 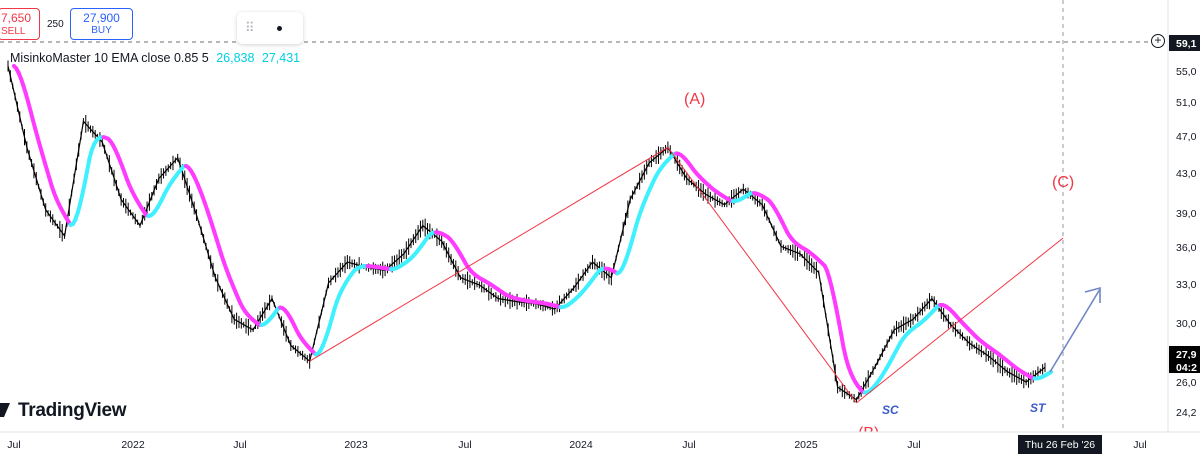 I want to click on buy-button: 27,900 BUY, so click(x=101, y=24).